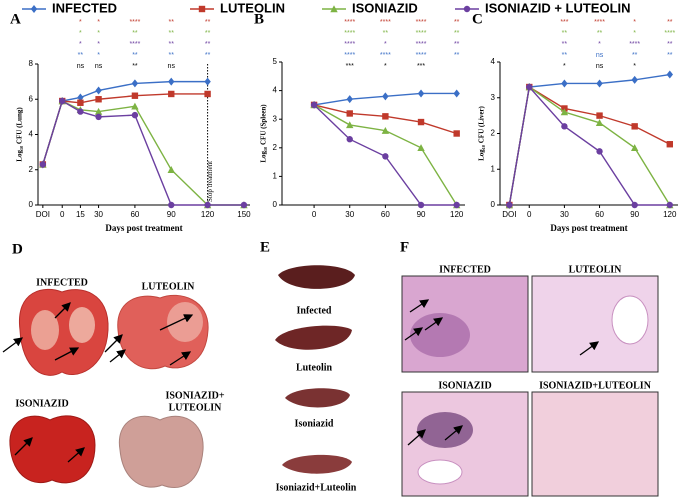 The image size is (683, 501). What do you see at coordinates (493, 97) in the screenshot?
I see `y-tick-label: 3` at bounding box center [493, 97].